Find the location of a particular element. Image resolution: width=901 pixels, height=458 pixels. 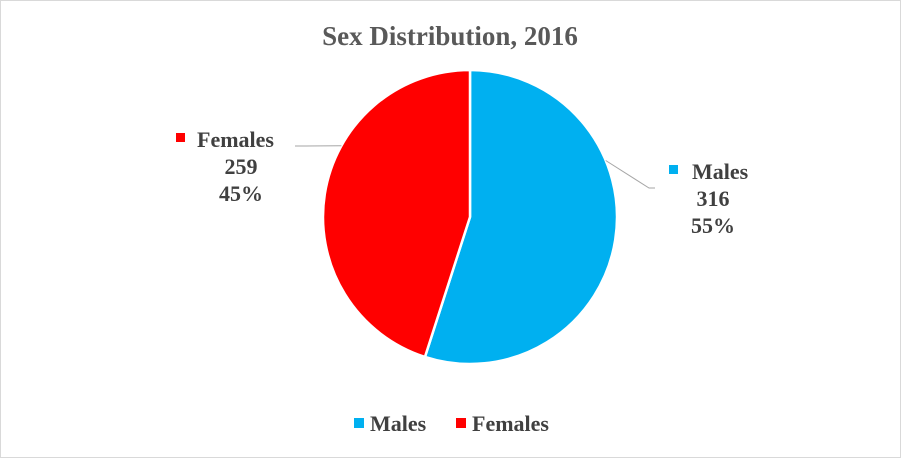

legend-label-females: Females is located at coordinates (510, 423).